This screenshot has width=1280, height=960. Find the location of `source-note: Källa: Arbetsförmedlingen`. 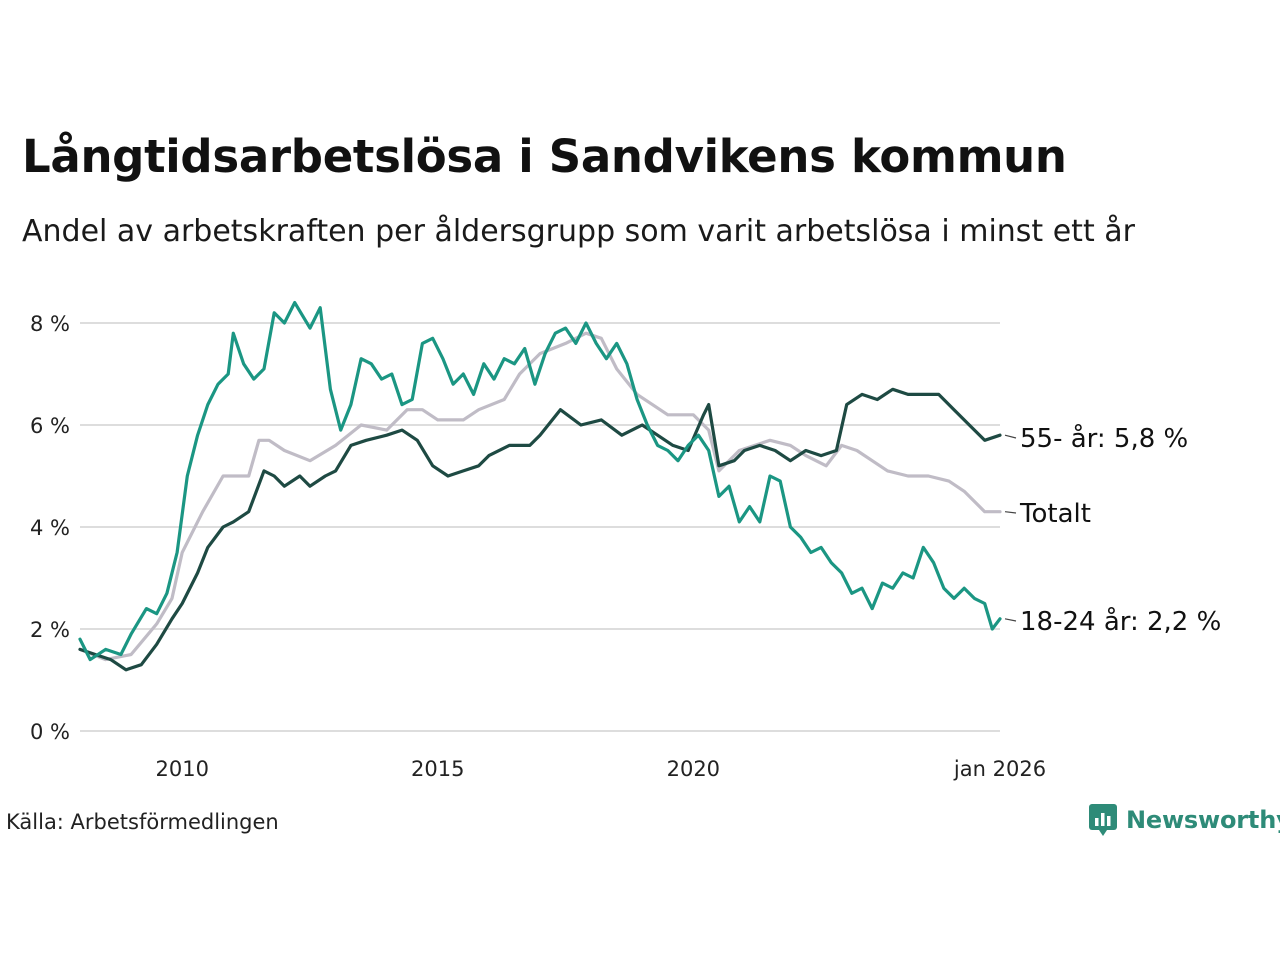

source-note: Källa: Arbetsförmedlingen is located at coordinates (142, 822).